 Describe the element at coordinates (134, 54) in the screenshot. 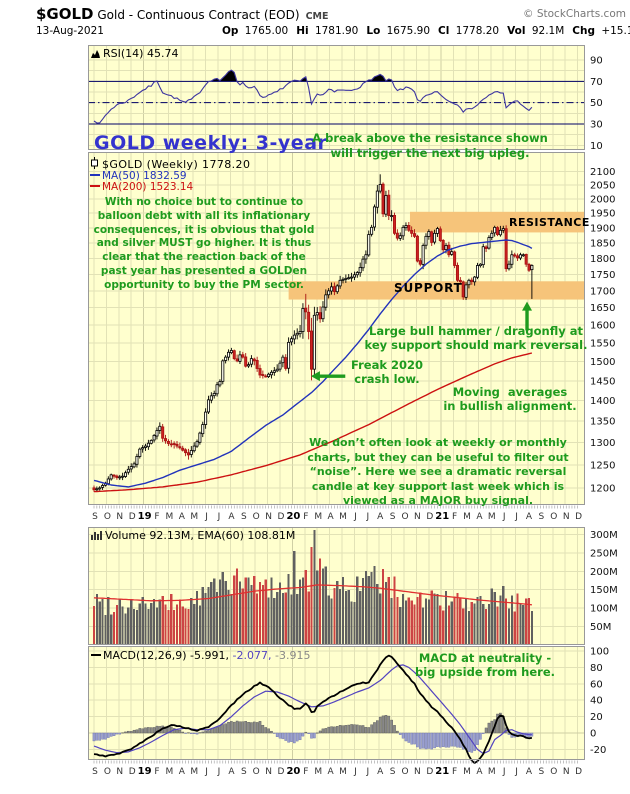

I see `rsi-legend: RSI(14) 45.74` at that location.